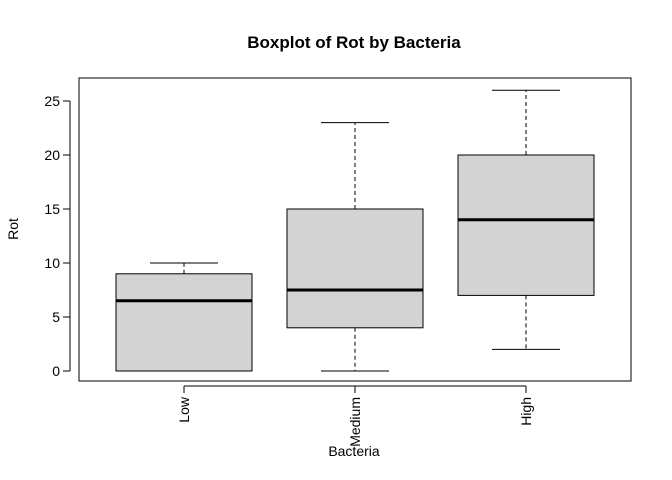 The width and height of the screenshot is (672, 480). Describe the element at coordinates (526, 411) in the screenshot. I see `x-tick-label: High` at that location.